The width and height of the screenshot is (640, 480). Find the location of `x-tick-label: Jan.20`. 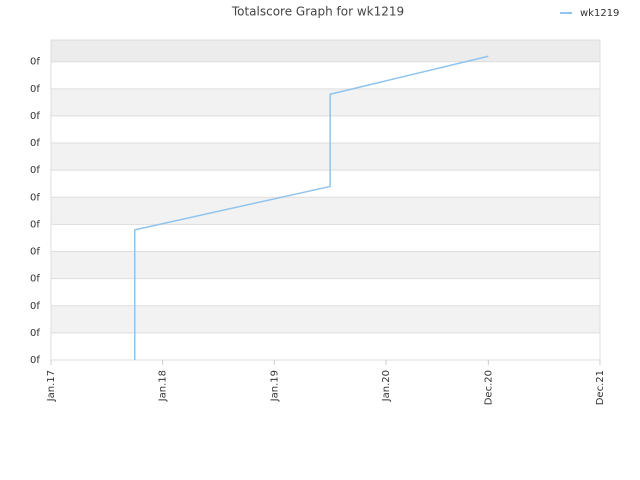

x-tick-label: Jan.20 is located at coordinates (386, 386).